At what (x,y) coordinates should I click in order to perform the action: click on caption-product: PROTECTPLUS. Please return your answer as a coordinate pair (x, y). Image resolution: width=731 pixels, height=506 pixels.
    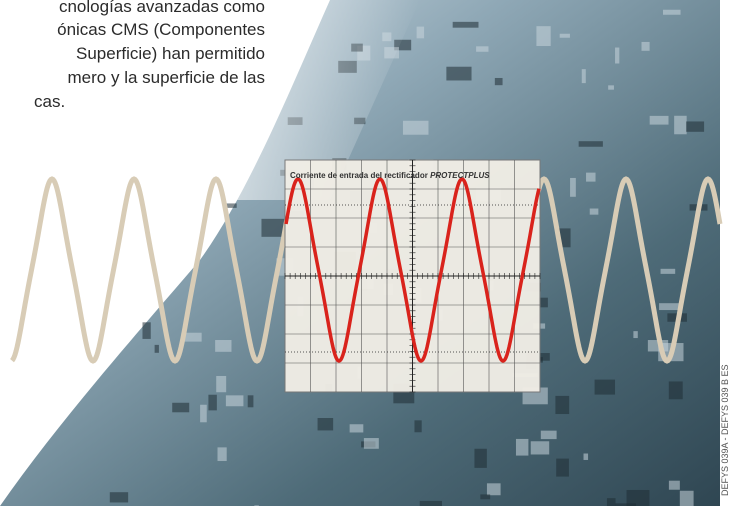
    Looking at the image, I should click on (460, 175).